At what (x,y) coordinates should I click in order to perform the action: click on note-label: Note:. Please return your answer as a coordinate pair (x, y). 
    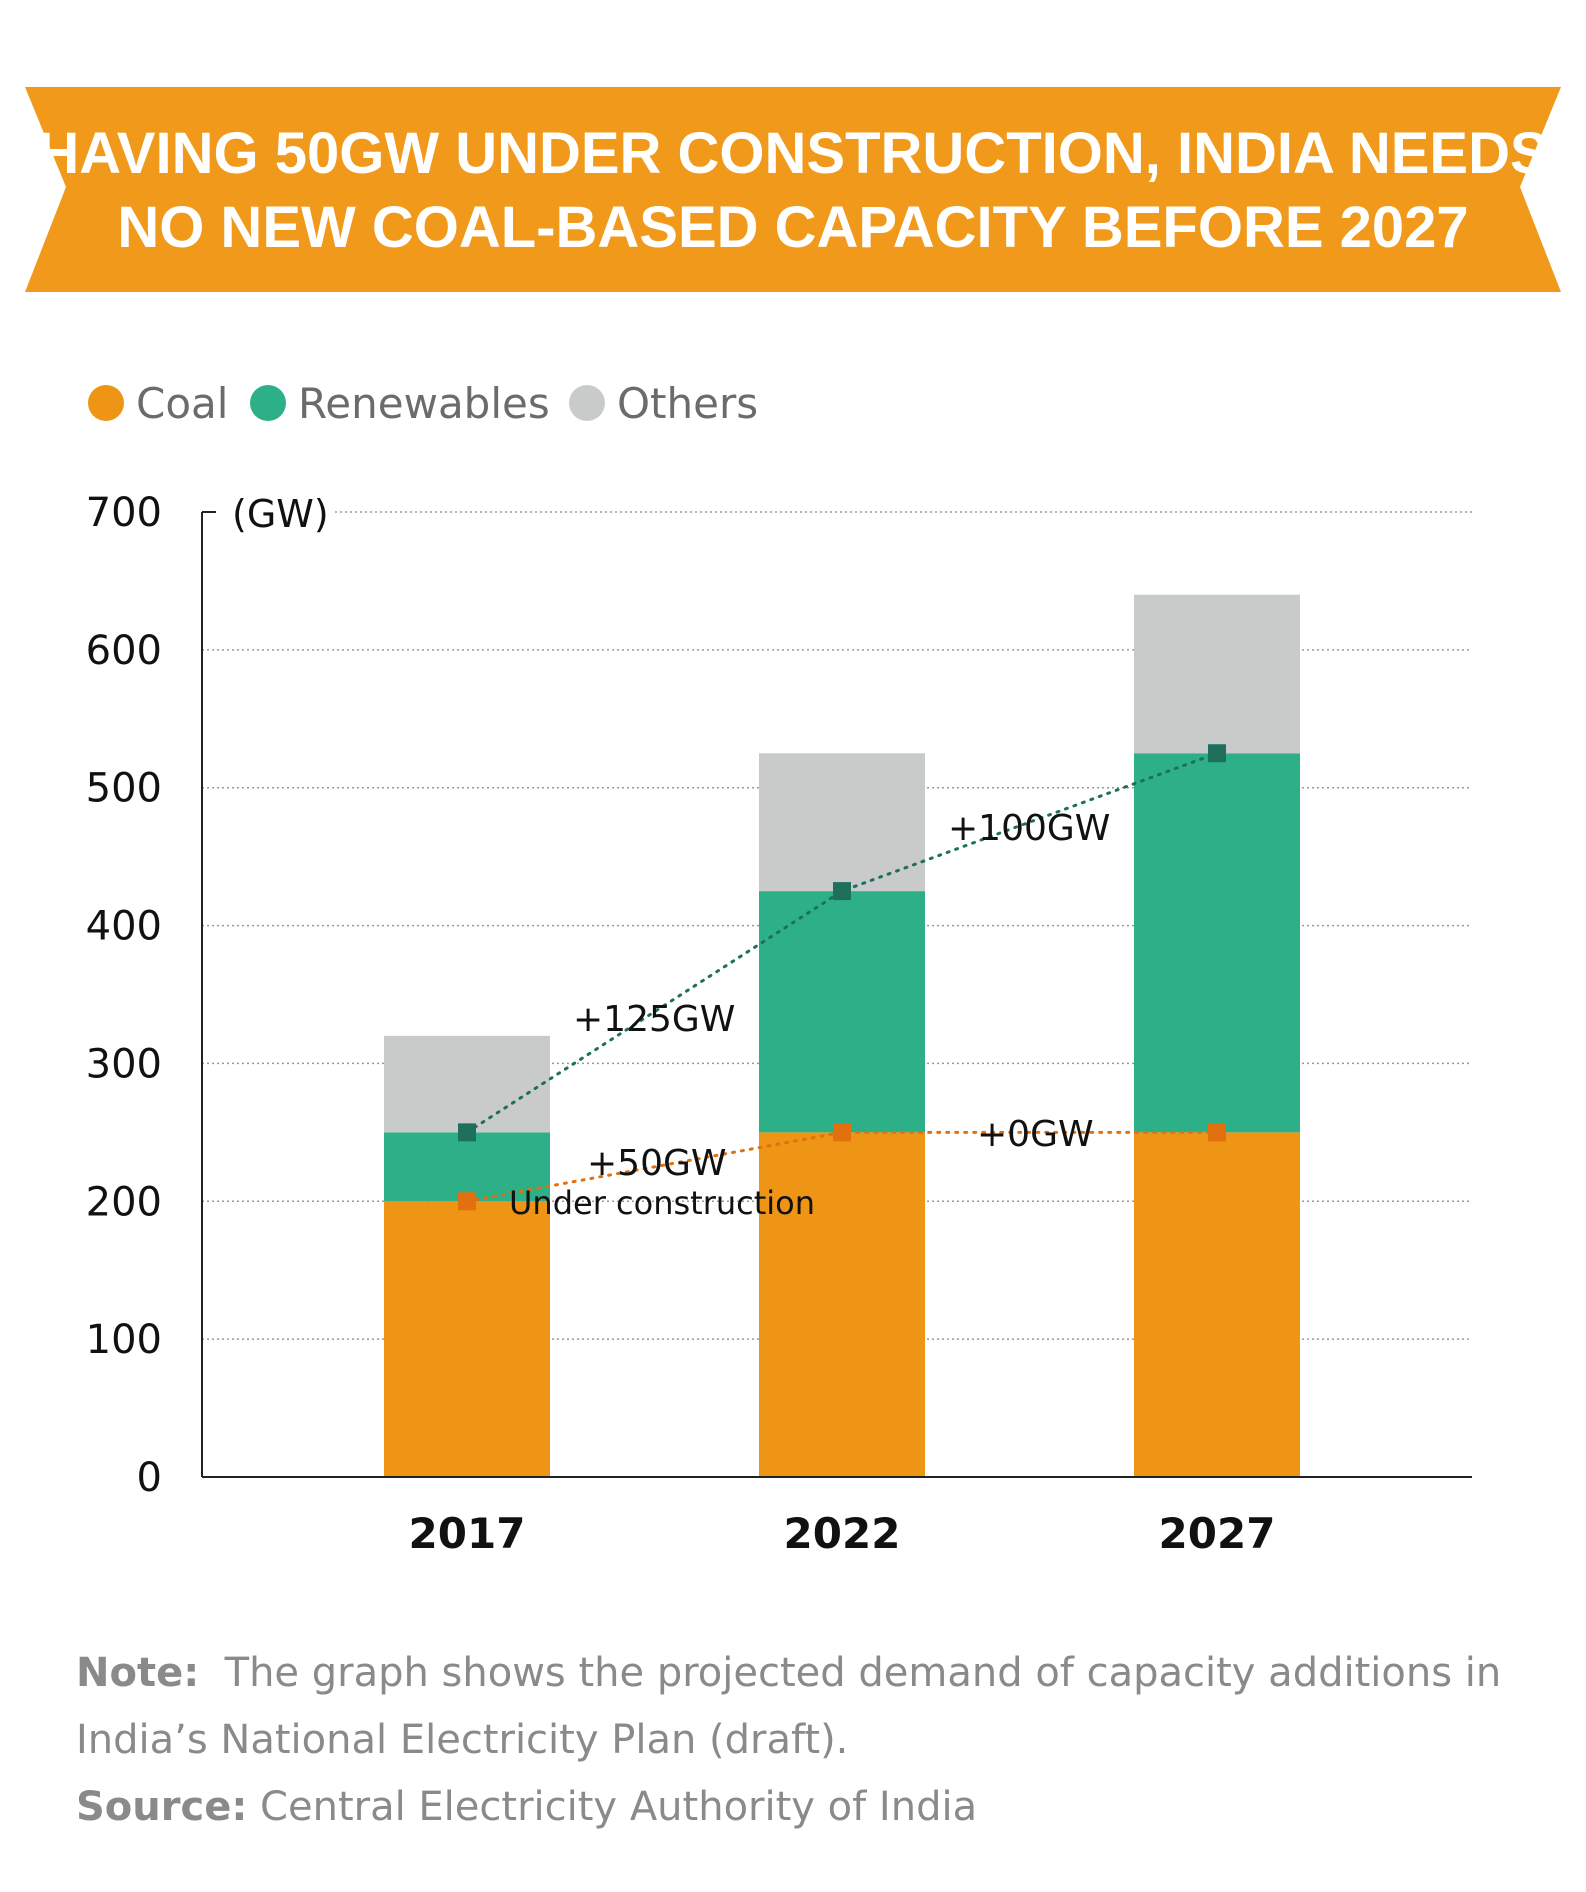
    Looking at the image, I should click on (138, 1673).